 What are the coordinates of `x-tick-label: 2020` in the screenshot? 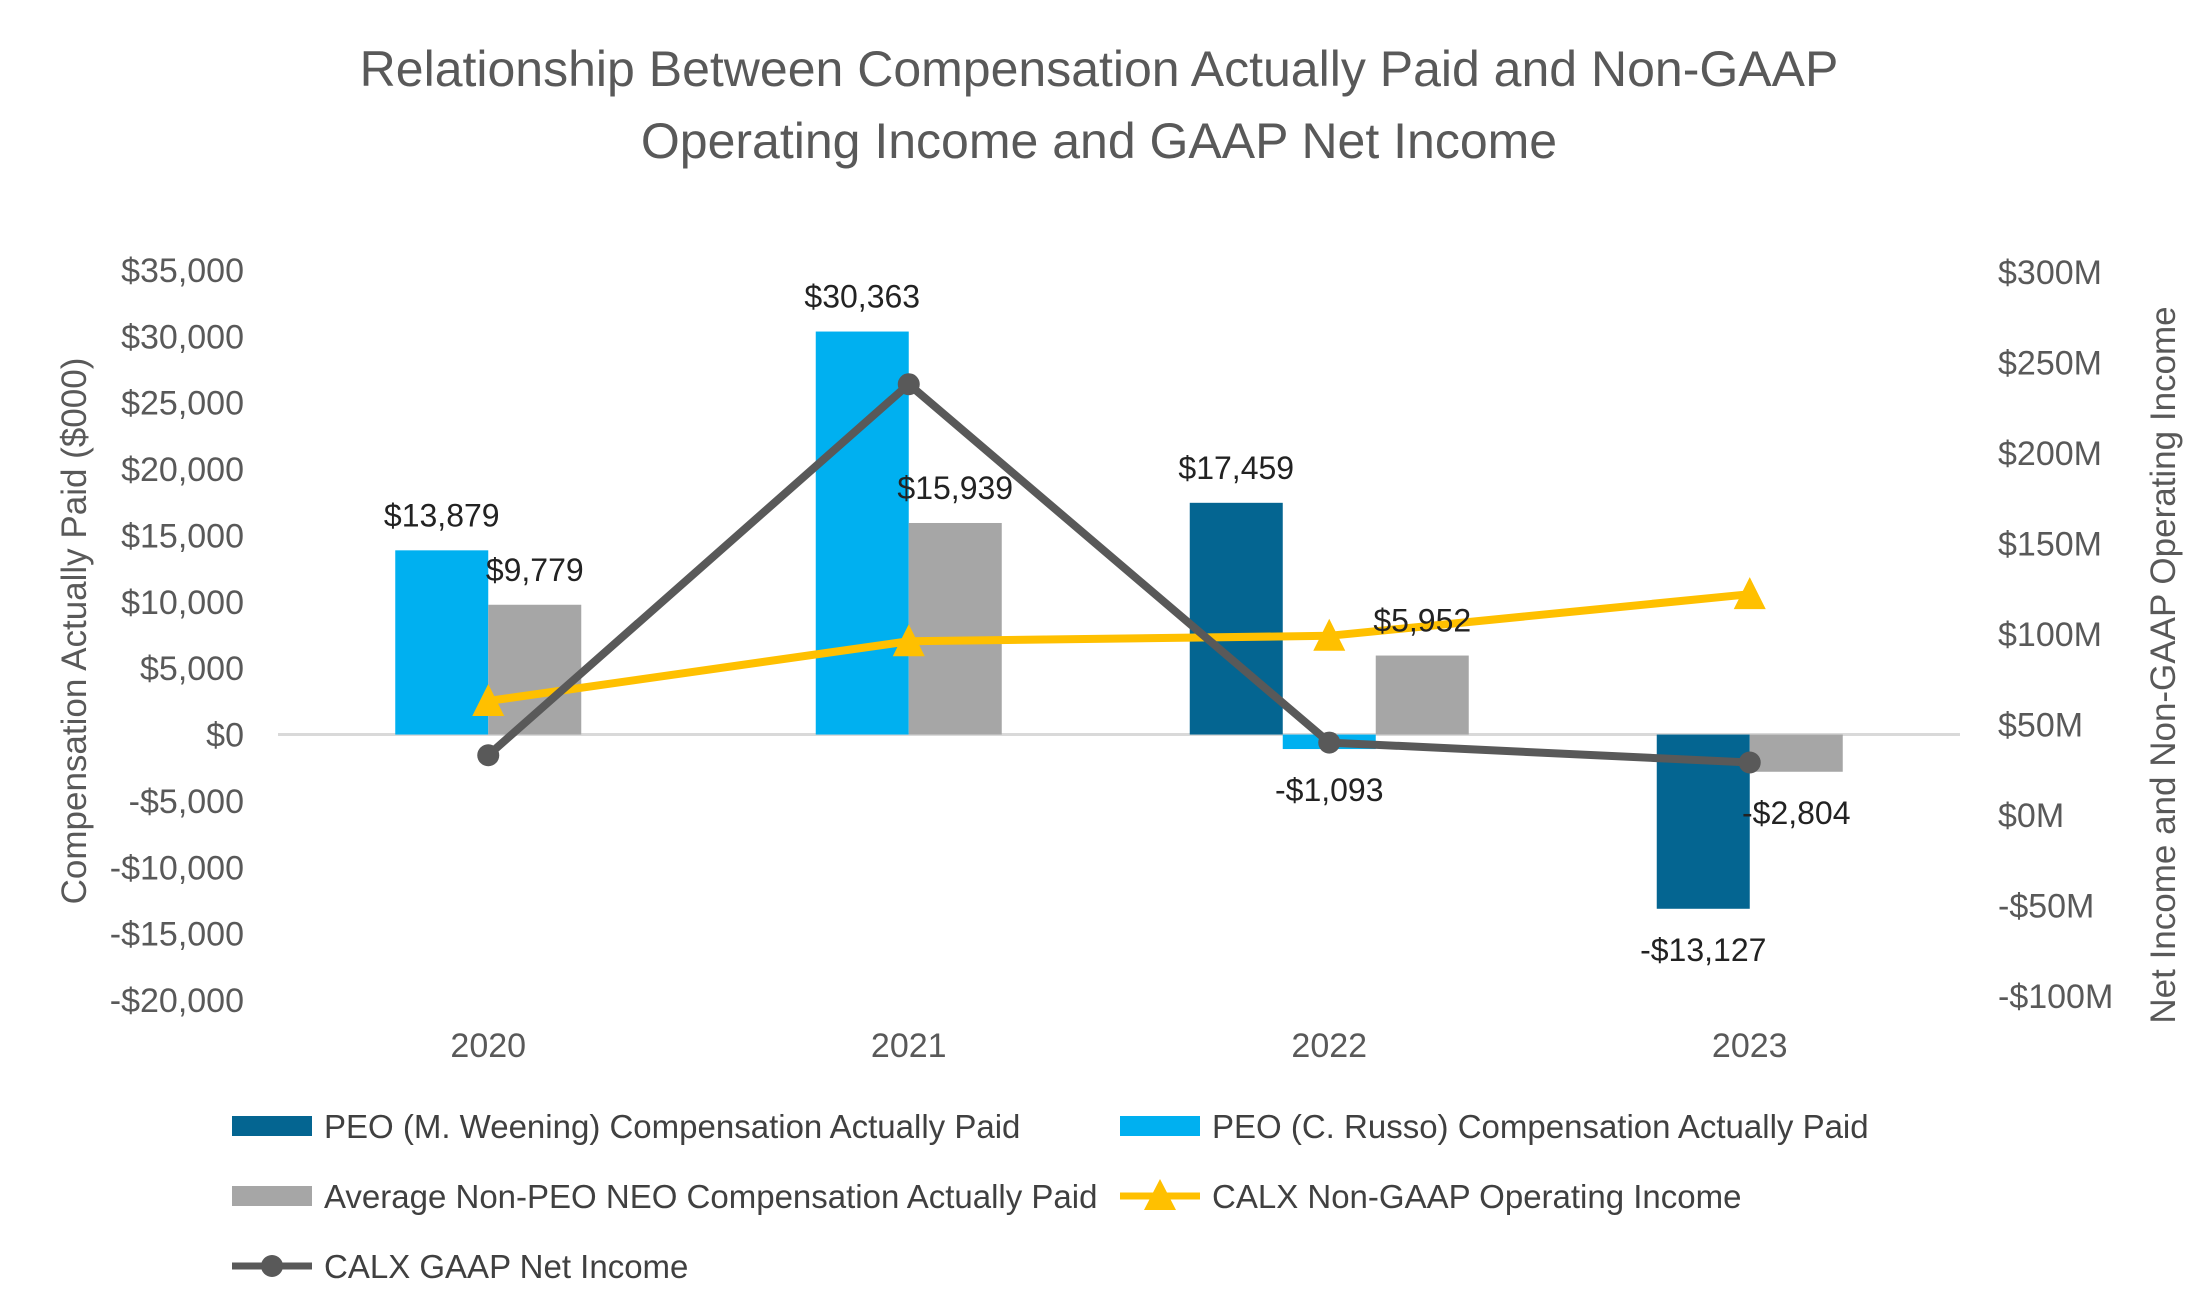 It's located at (488, 1046).